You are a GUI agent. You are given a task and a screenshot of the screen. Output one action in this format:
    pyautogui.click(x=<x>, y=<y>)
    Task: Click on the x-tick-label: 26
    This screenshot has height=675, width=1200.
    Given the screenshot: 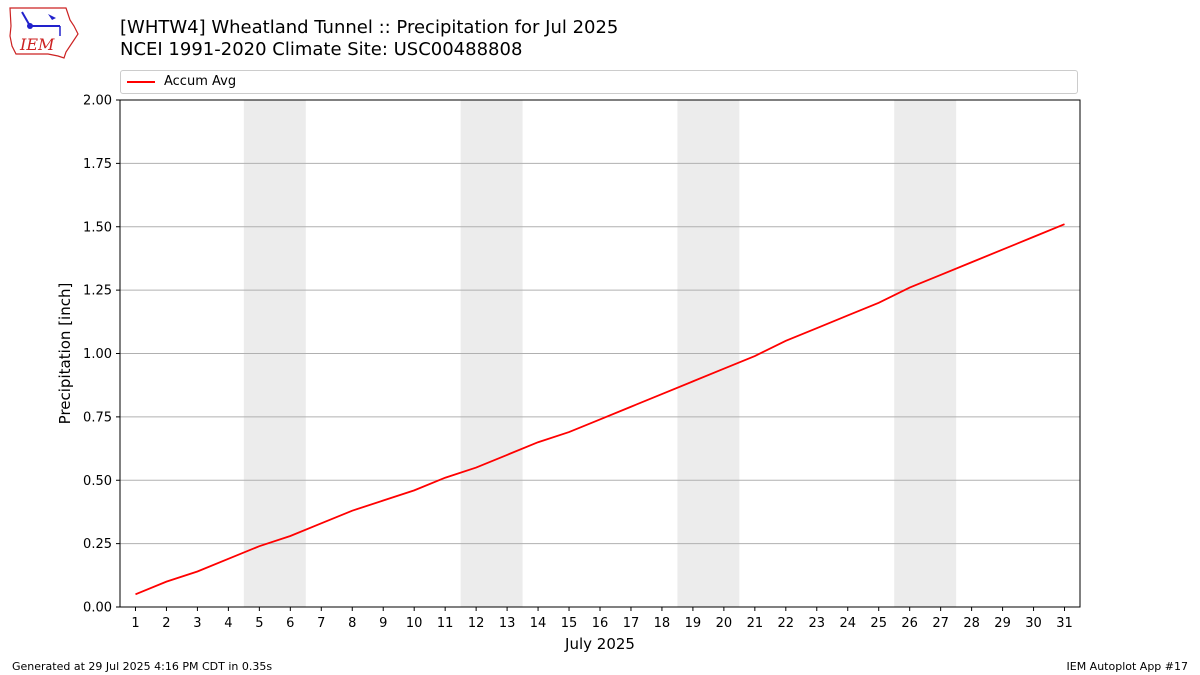 What is the action you would take?
    pyautogui.click(x=909, y=623)
    